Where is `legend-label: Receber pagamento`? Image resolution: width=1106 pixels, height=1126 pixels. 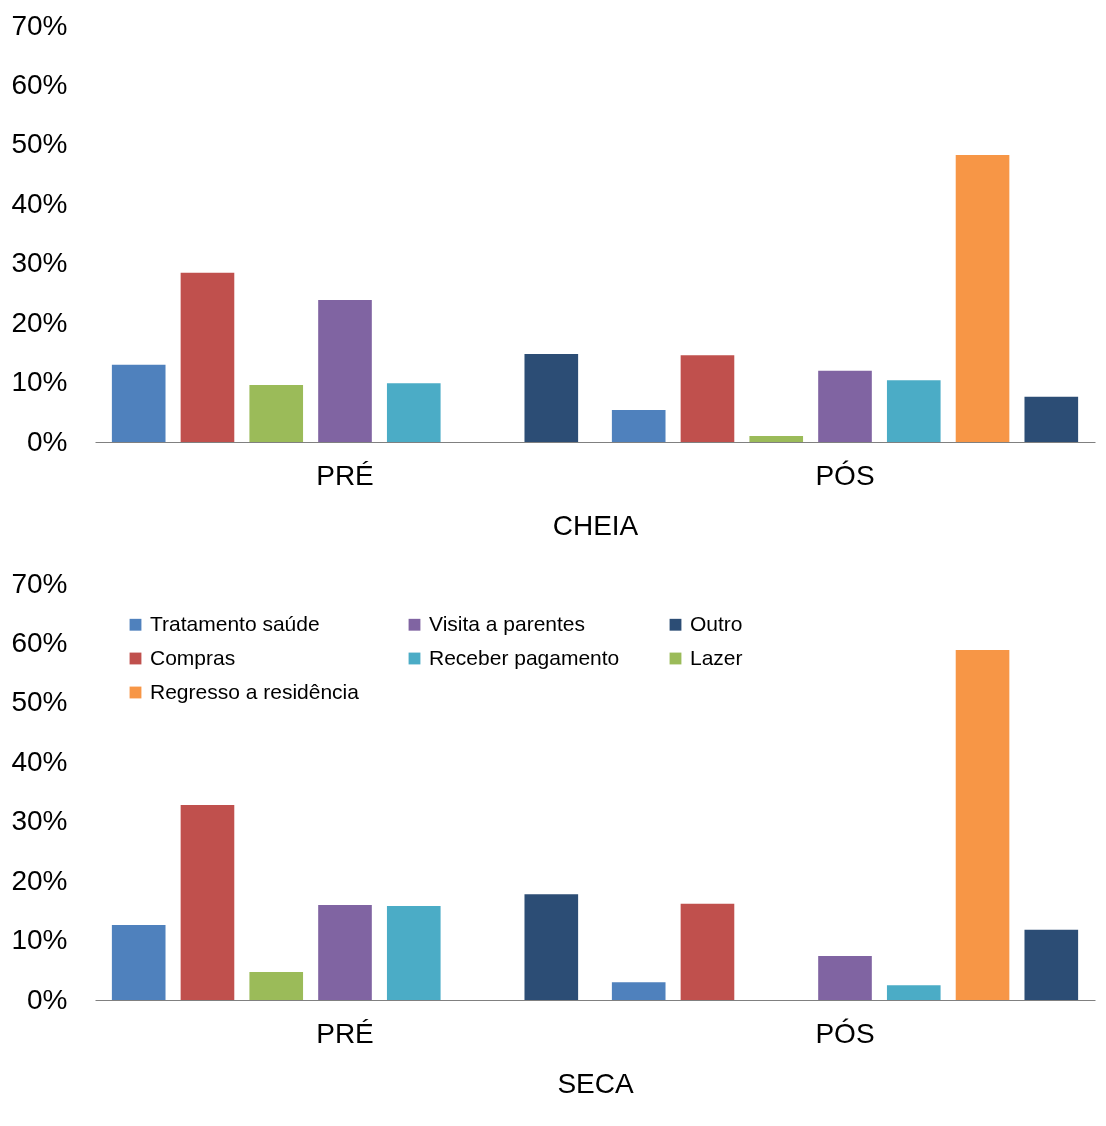 legend-label: Receber pagamento is located at coordinates (524, 657).